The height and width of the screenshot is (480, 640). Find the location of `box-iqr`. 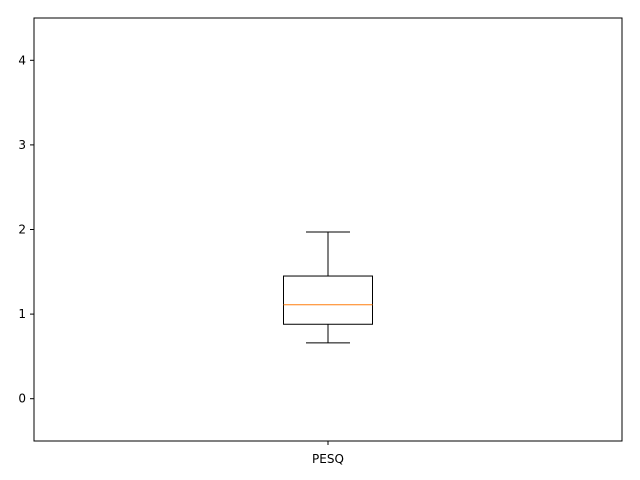

box-iqr is located at coordinates (328, 300).